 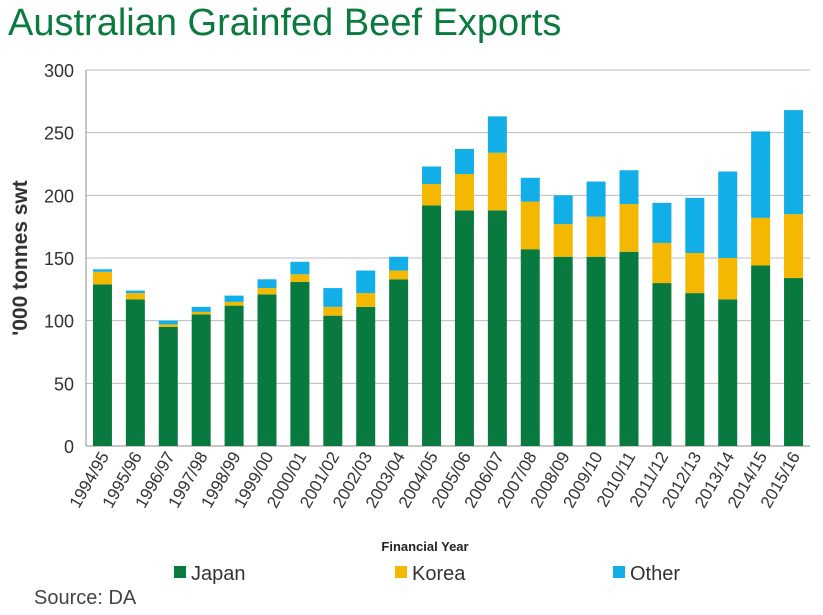 What do you see at coordinates (218, 574) in the screenshot?
I see `legend-label-japan: Japan` at bounding box center [218, 574].